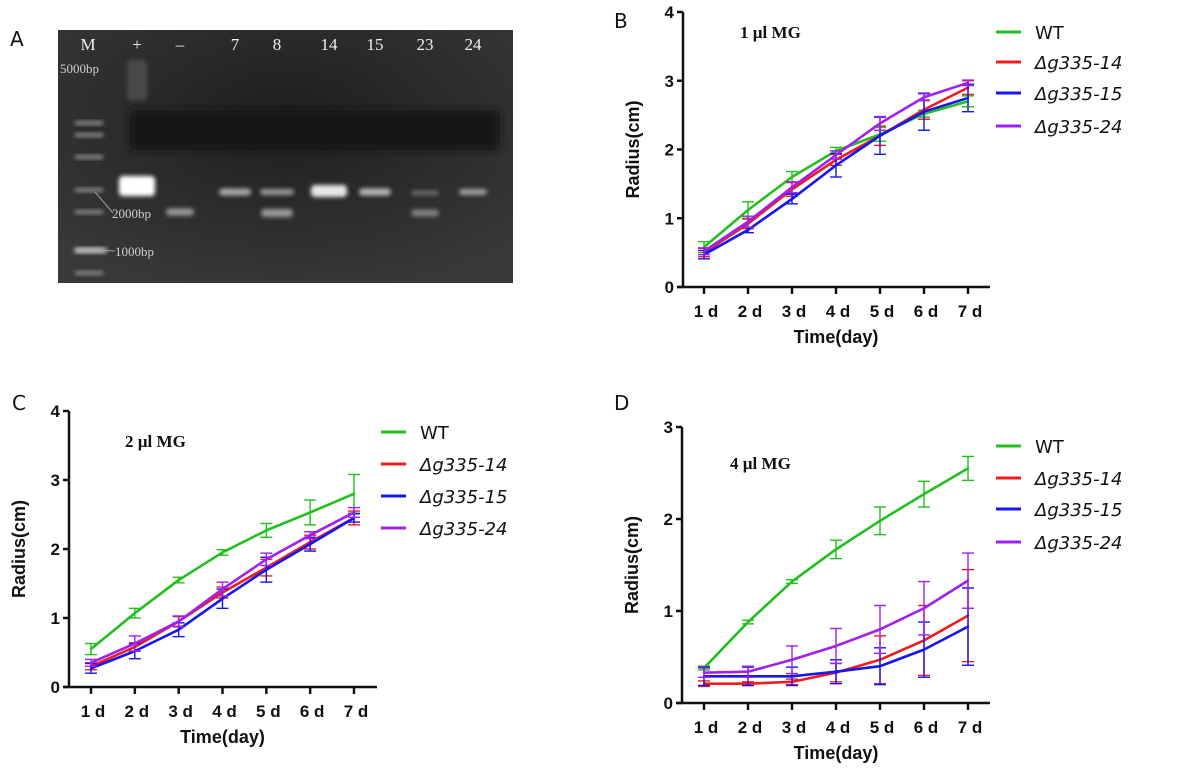 The height and width of the screenshot is (773, 1200). Describe the element at coordinates (375, 44) in the screenshot. I see `gel-lane-label: 15` at that location.